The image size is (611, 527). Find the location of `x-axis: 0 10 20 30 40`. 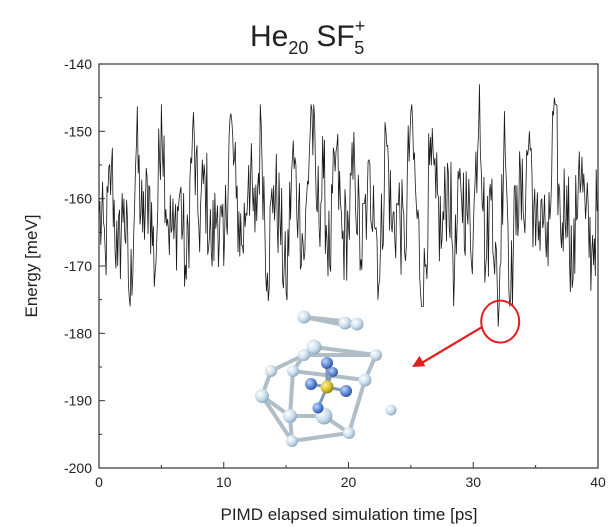

x-axis: 0 10 20 30 40 is located at coordinates (350, 476).